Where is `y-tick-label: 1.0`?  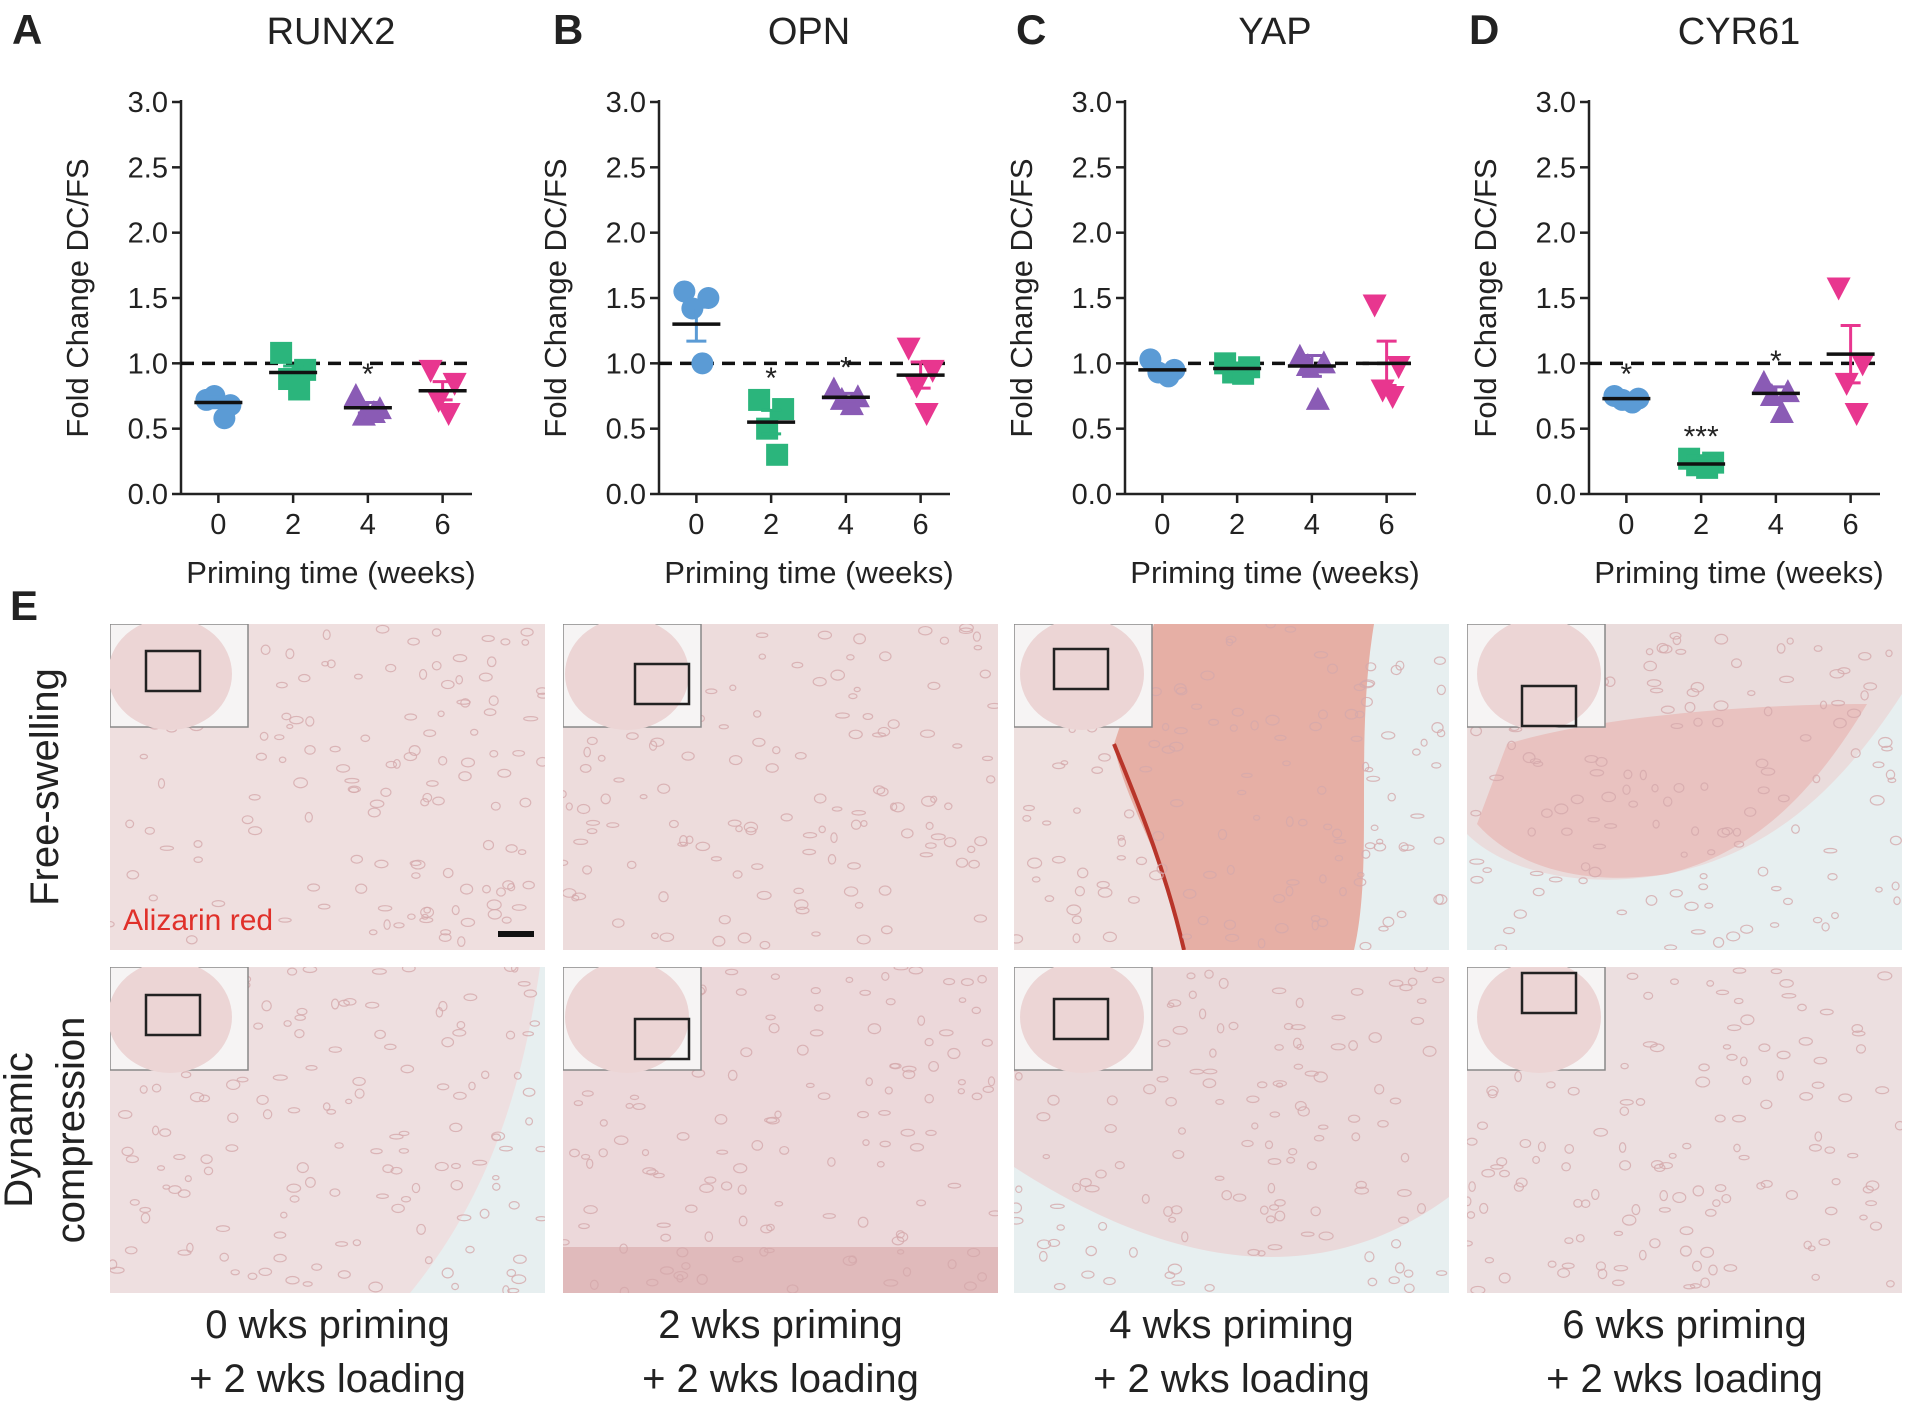
y-tick-label: 1.0 is located at coordinates (626, 364).